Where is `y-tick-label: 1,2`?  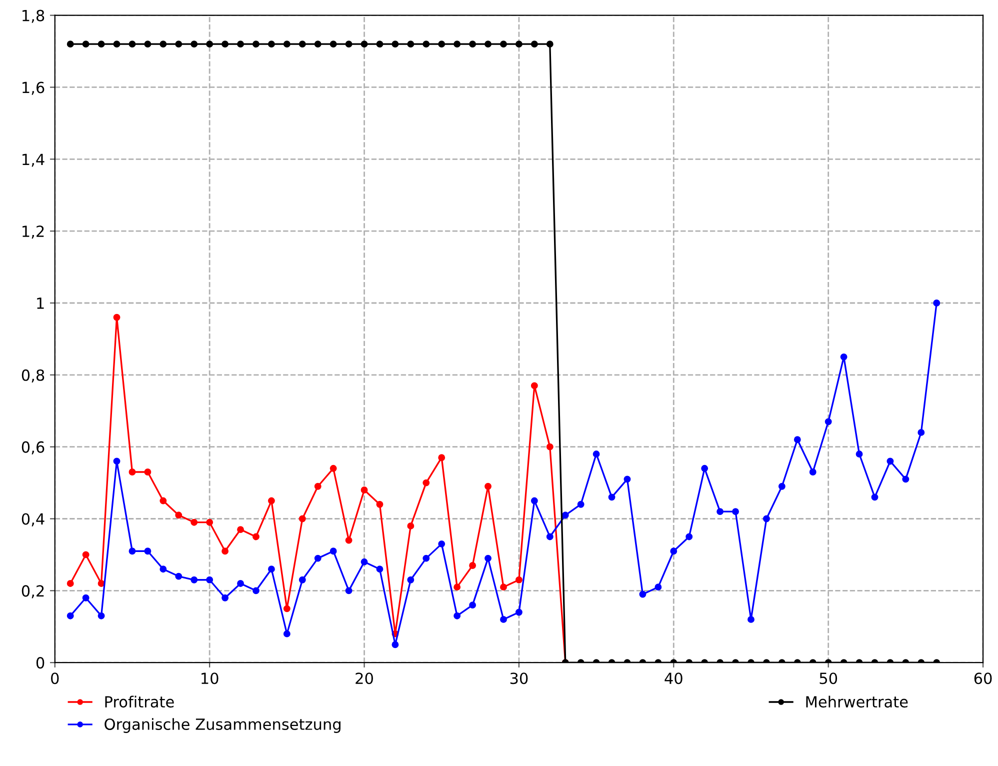 y-tick-label: 1,2 is located at coordinates (33, 232).